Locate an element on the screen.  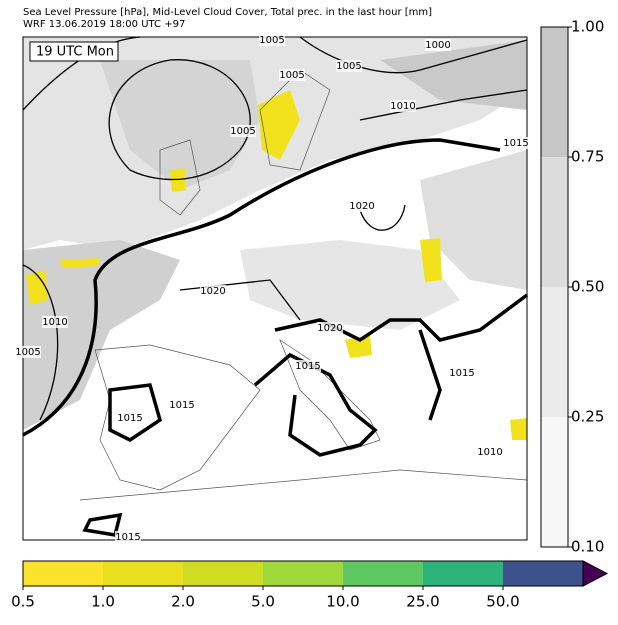
colorbar-tick-label: 25.0 is located at coordinates (422, 602).